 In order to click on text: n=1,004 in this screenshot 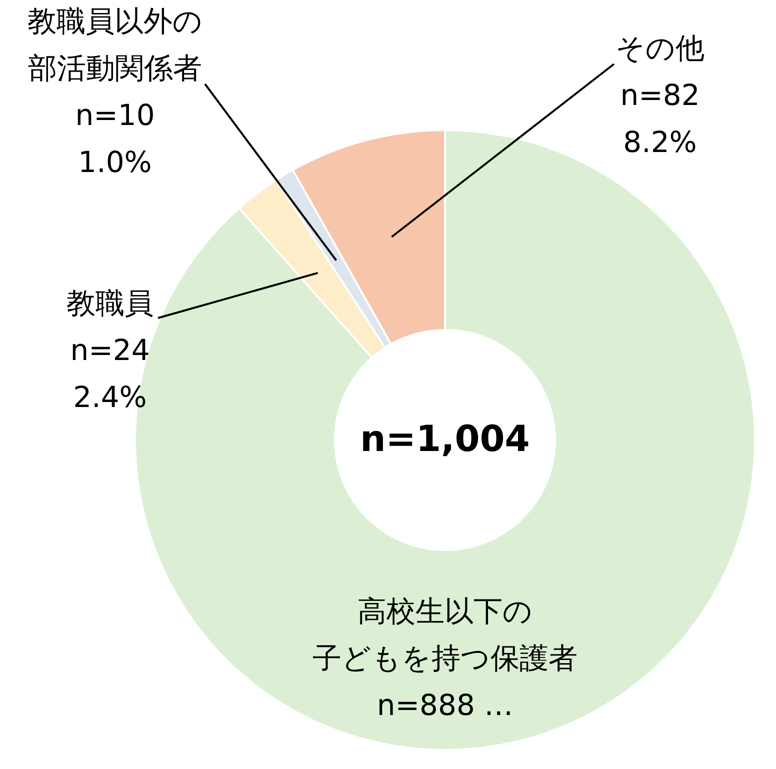, I will do `click(445, 439)`.